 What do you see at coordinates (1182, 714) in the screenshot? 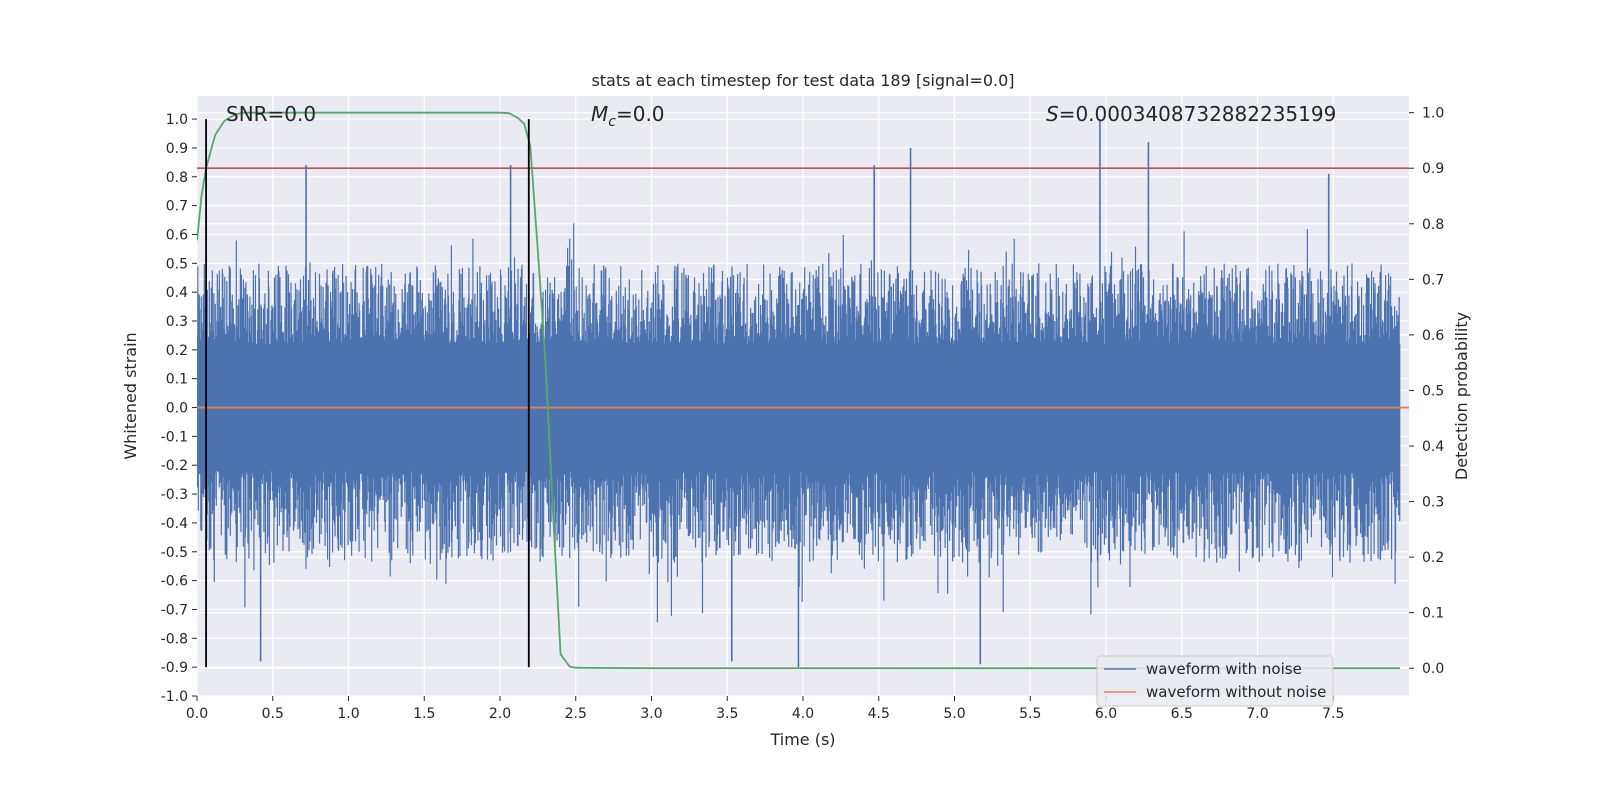
I see `x-tick-label: 6.5` at bounding box center [1182, 714].